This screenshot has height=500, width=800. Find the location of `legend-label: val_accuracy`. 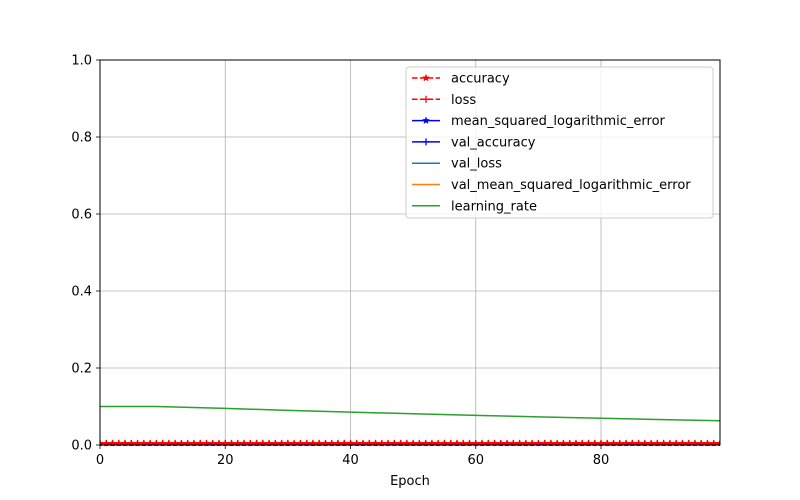

legend-label: val_accuracy is located at coordinates (493, 142).